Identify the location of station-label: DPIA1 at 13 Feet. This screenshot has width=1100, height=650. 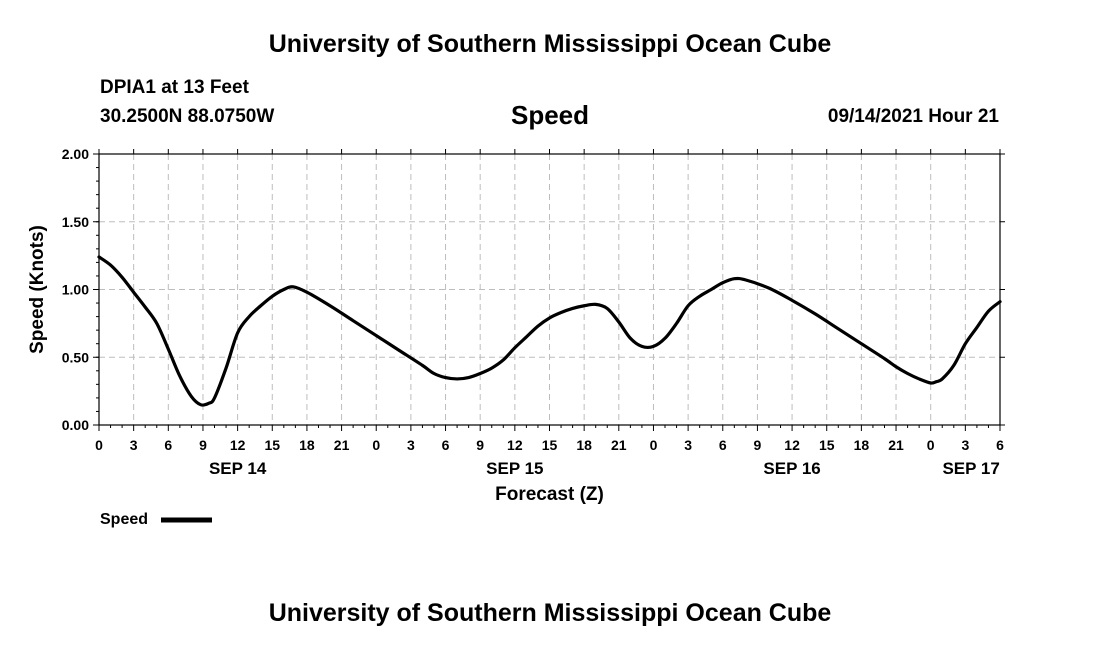
(174, 87).